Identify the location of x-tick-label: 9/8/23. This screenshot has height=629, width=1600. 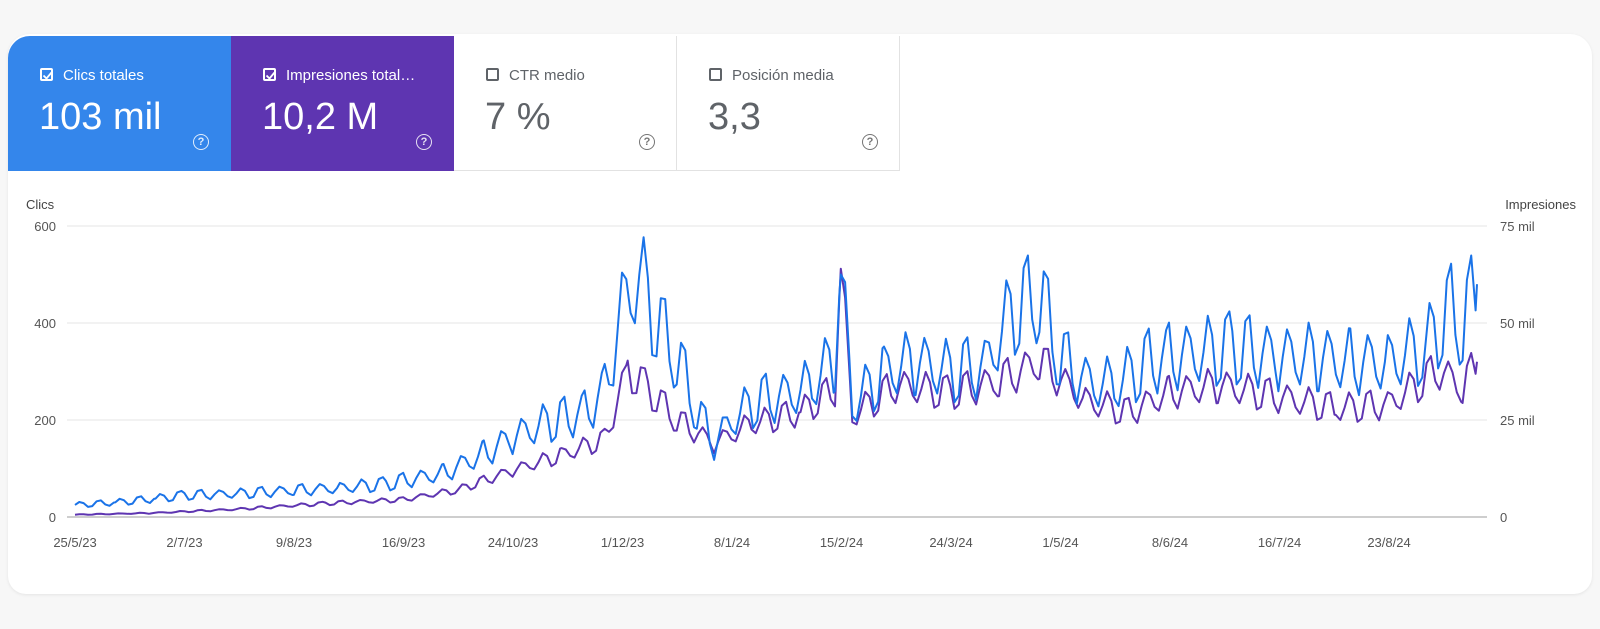
(294, 542).